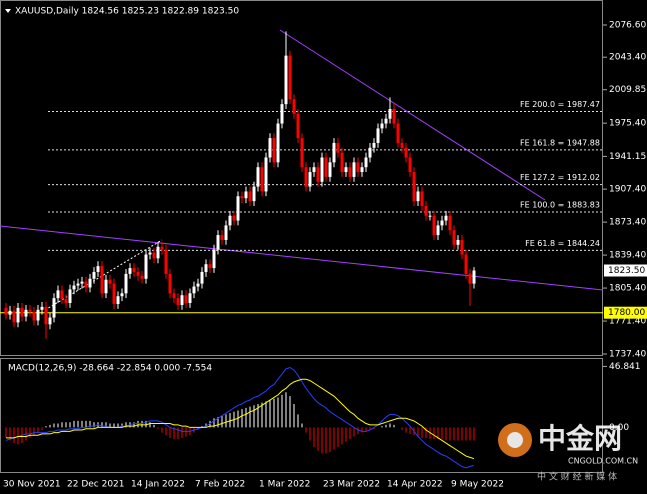  I want to click on y-tick-label: 1941.15, so click(627, 157).